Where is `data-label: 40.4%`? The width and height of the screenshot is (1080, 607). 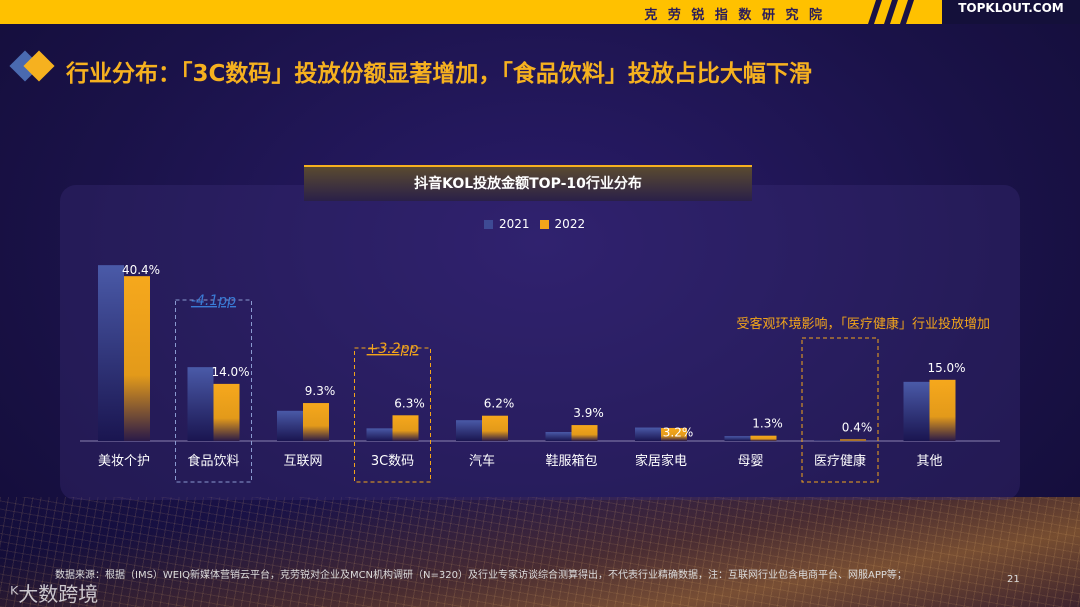 data-label: 40.4% is located at coordinates (141, 270).